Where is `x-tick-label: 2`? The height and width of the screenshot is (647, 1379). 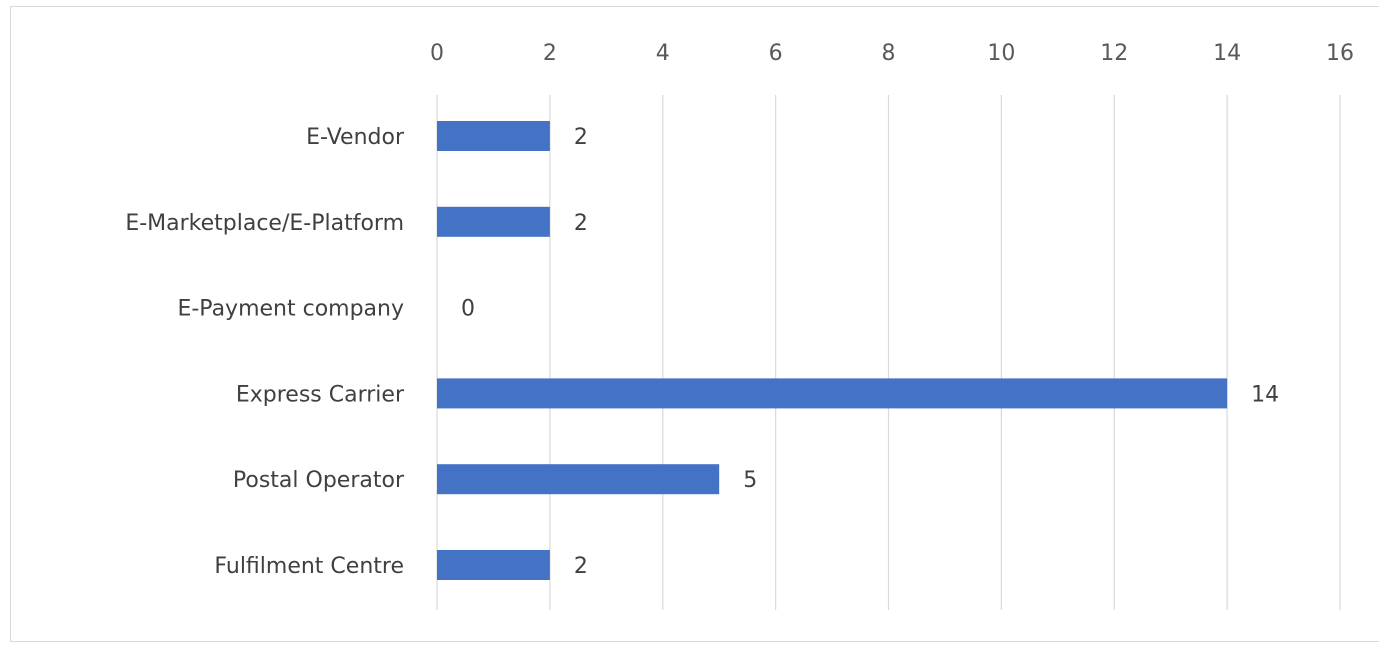 x-tick-label: 2 is located at coordinates (550, 53).